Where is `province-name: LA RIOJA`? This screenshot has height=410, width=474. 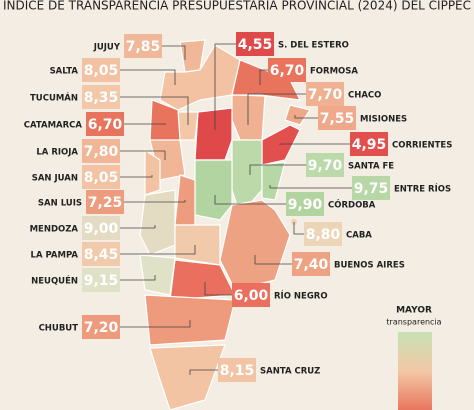
province-name: LA RIOJA is located at coordinates (57, 153).